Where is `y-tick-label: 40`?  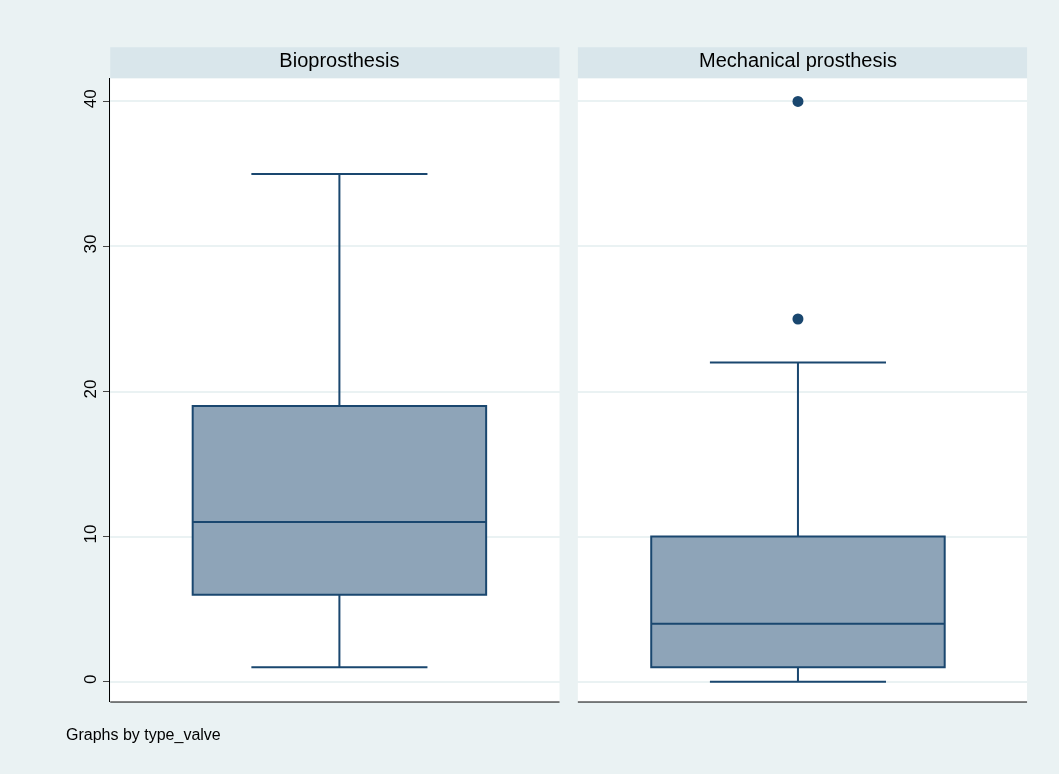 y-tick-label: 40 is located at coordinates (91, 99).